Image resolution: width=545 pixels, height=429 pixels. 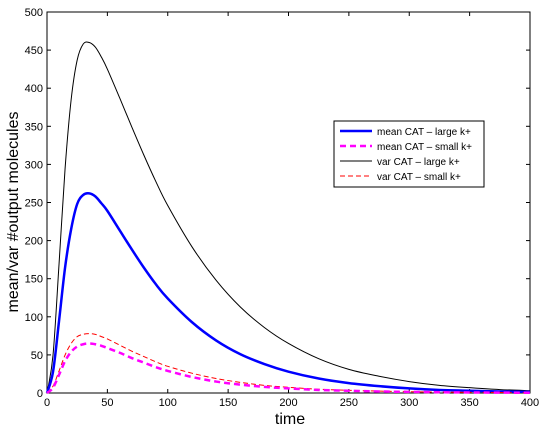 I want to click on y-tick-label: 350, so click(x=34, y=127).